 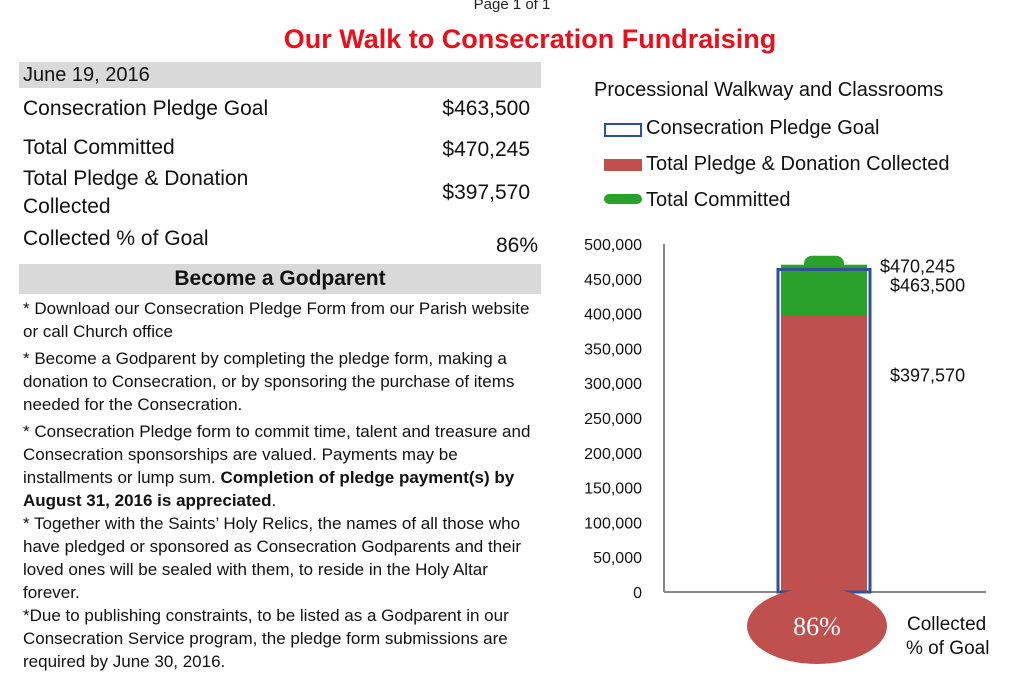 What do you see at coordinates (486, 192) in the screenshot?
I see `summary-value: $397,570` at bounding box center [486, 192].